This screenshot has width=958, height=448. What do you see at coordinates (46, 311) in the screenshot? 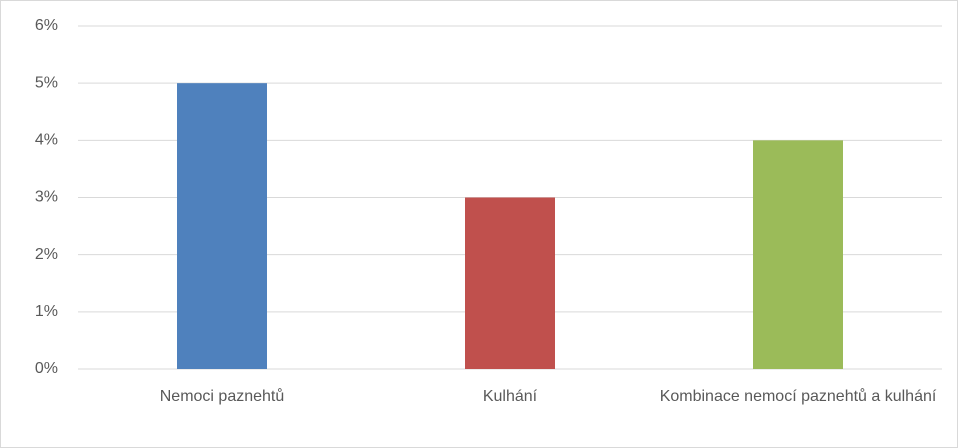
I see `y-tick-label: 1%` at bounding box center [46, 311].